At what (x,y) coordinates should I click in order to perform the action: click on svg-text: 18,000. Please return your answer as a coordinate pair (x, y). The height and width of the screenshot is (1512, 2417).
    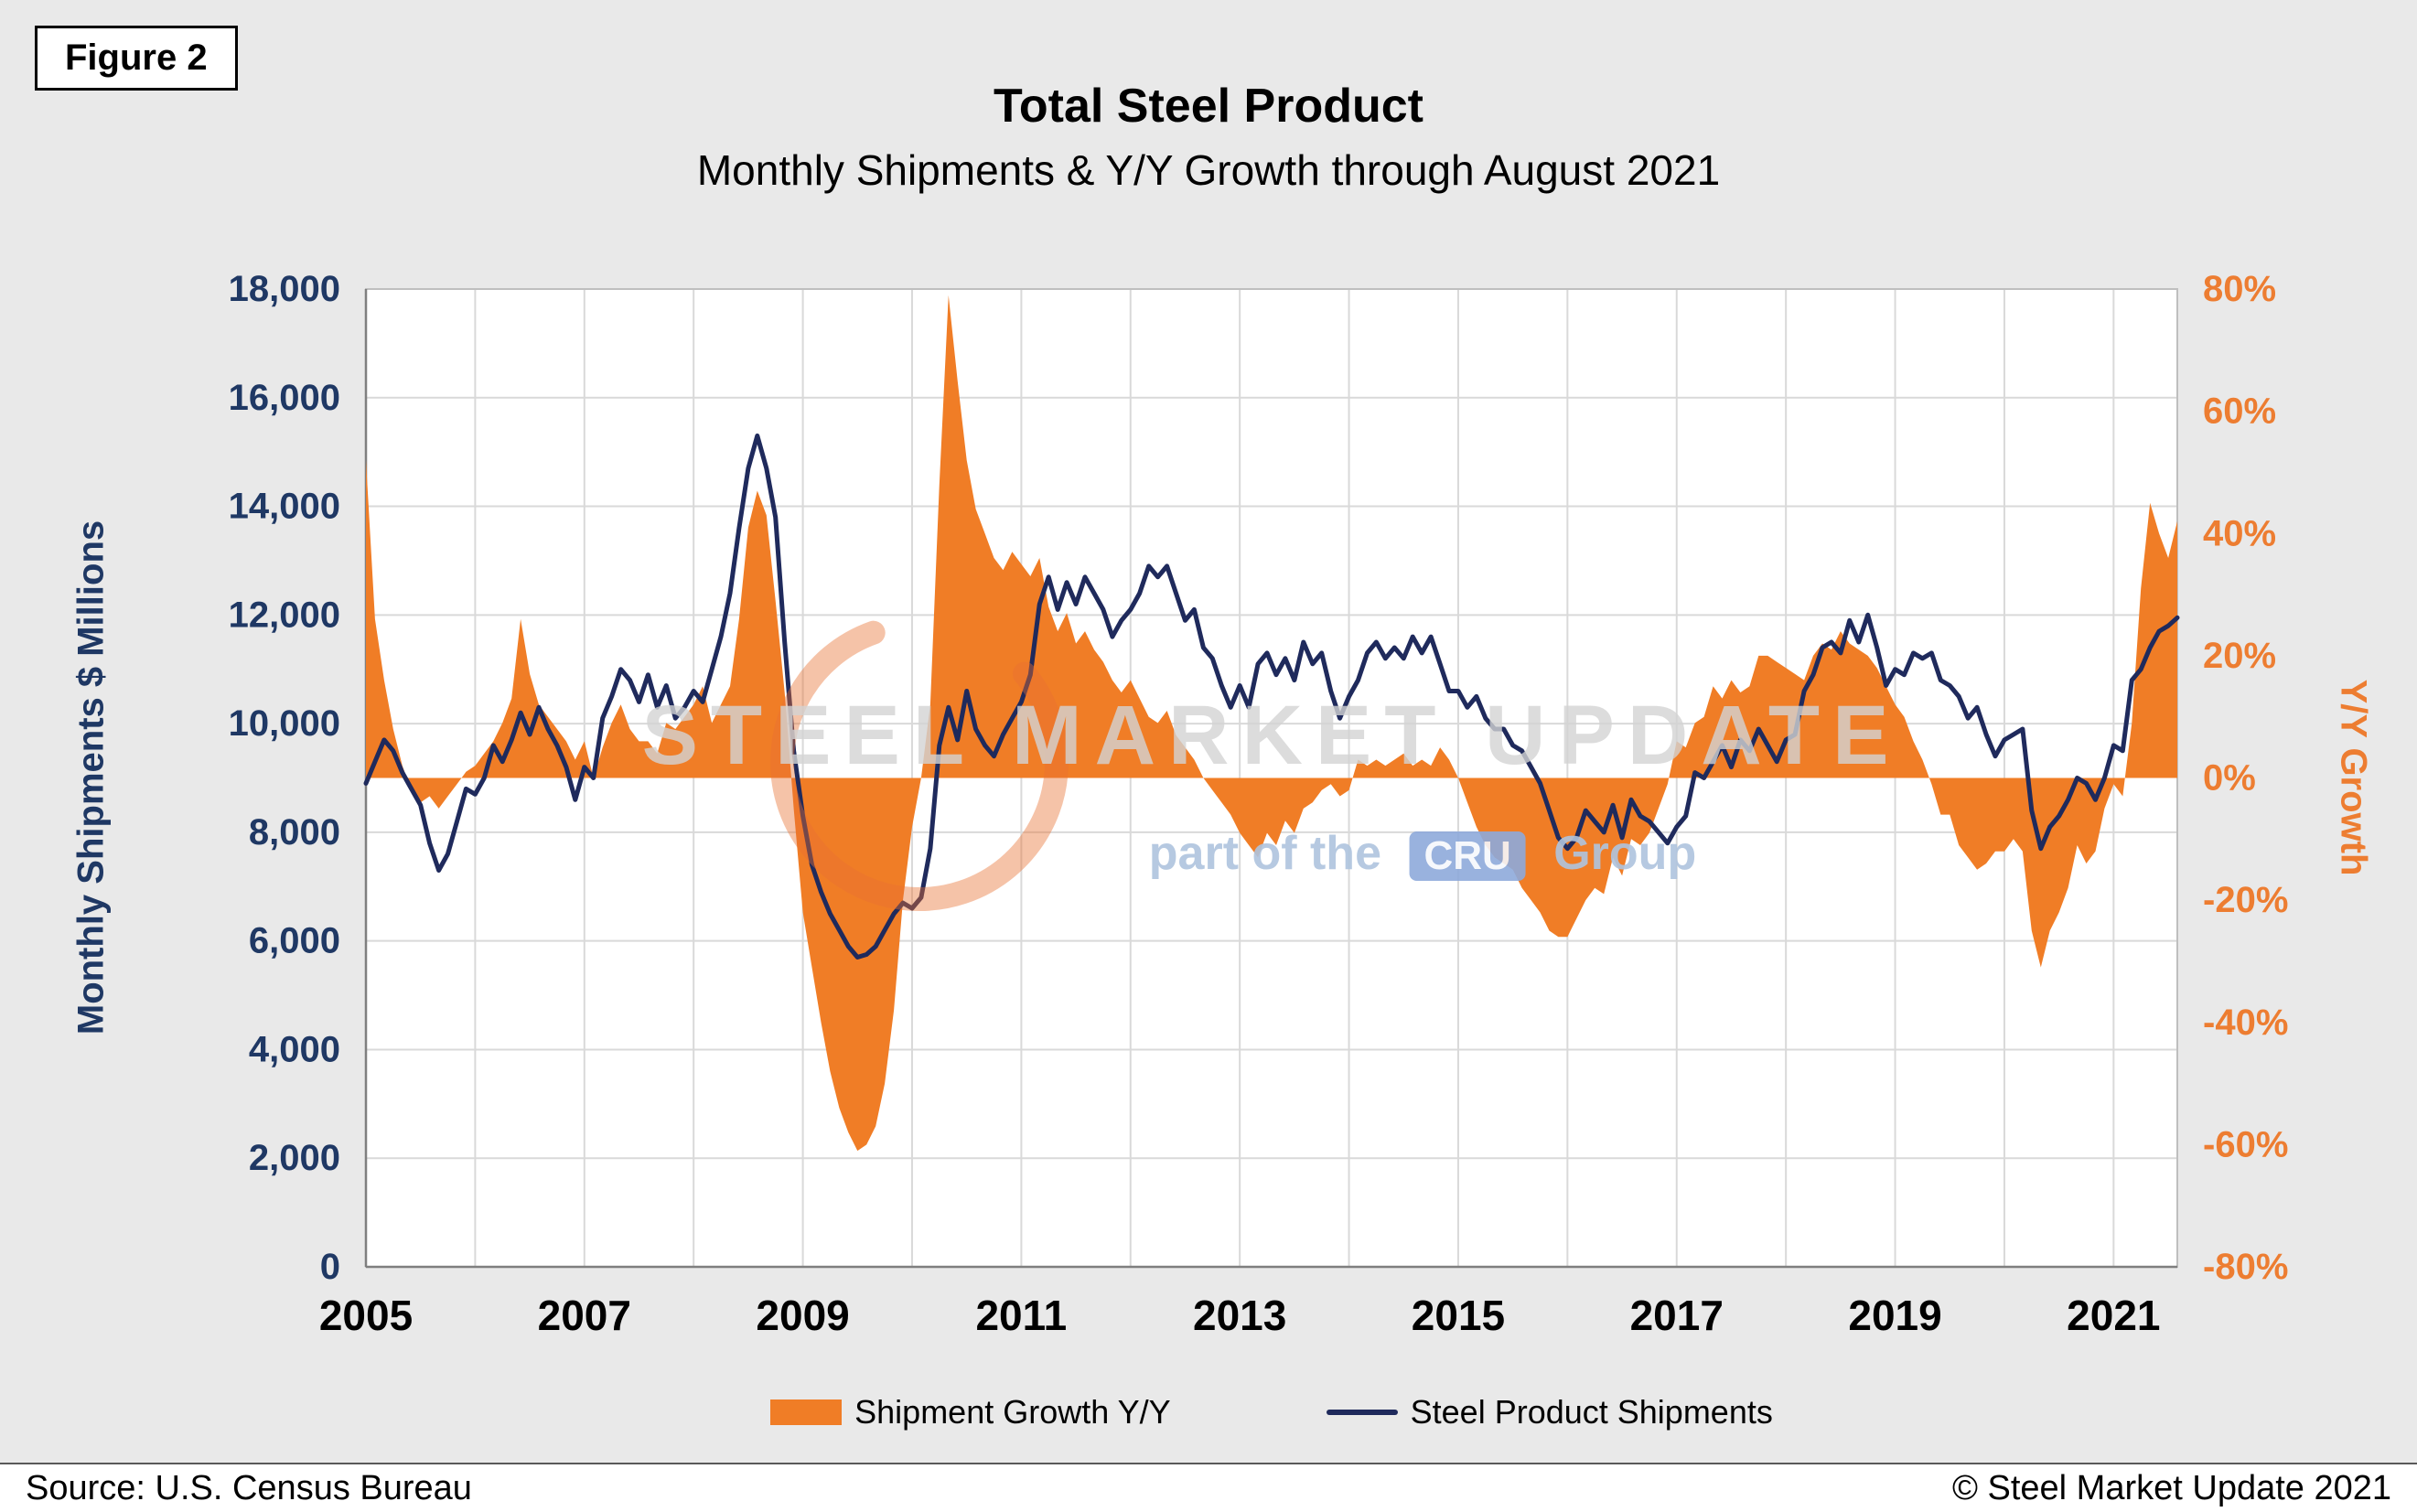
    Looking at the image, I should click on (285, 289).